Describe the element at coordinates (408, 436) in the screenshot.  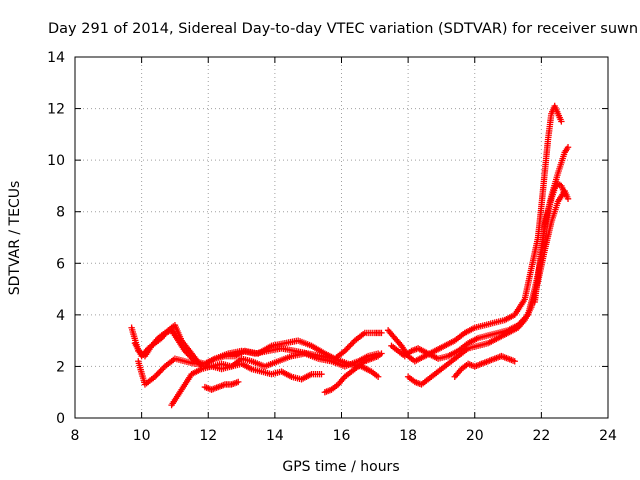
I see `x-tick-label: 18` at that location.